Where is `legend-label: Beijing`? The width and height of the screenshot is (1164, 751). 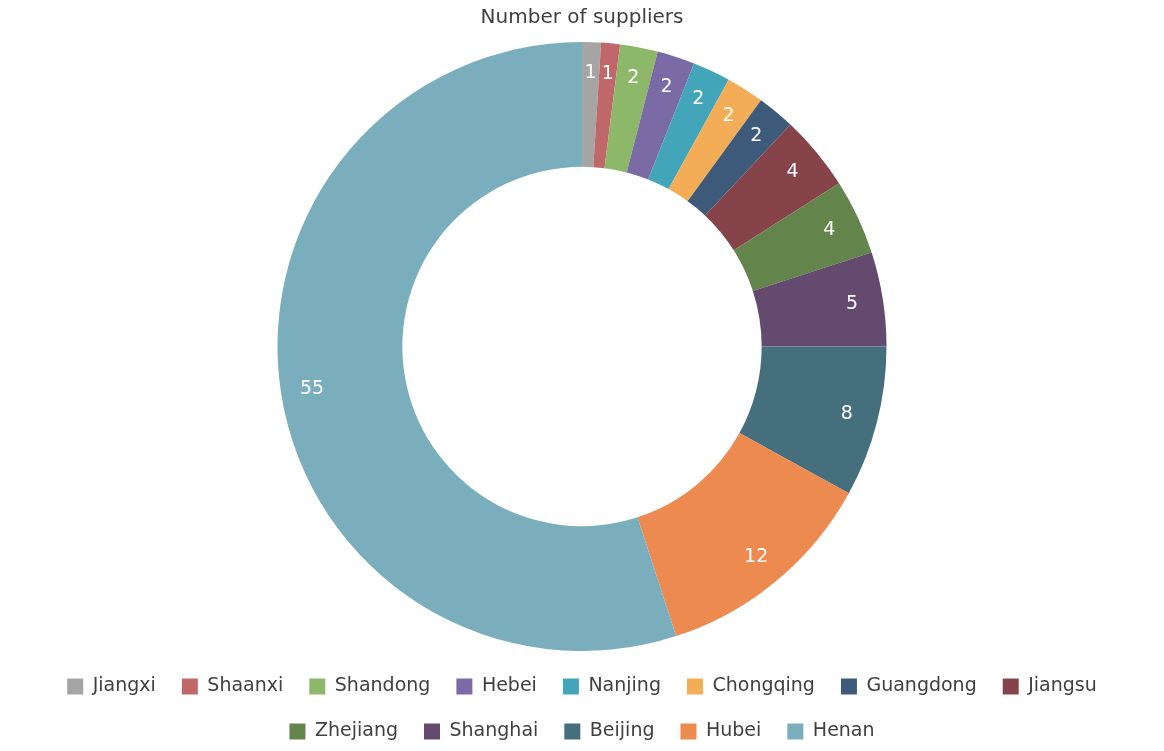
legend-label: Beijing is located at coordinates (622, 729).